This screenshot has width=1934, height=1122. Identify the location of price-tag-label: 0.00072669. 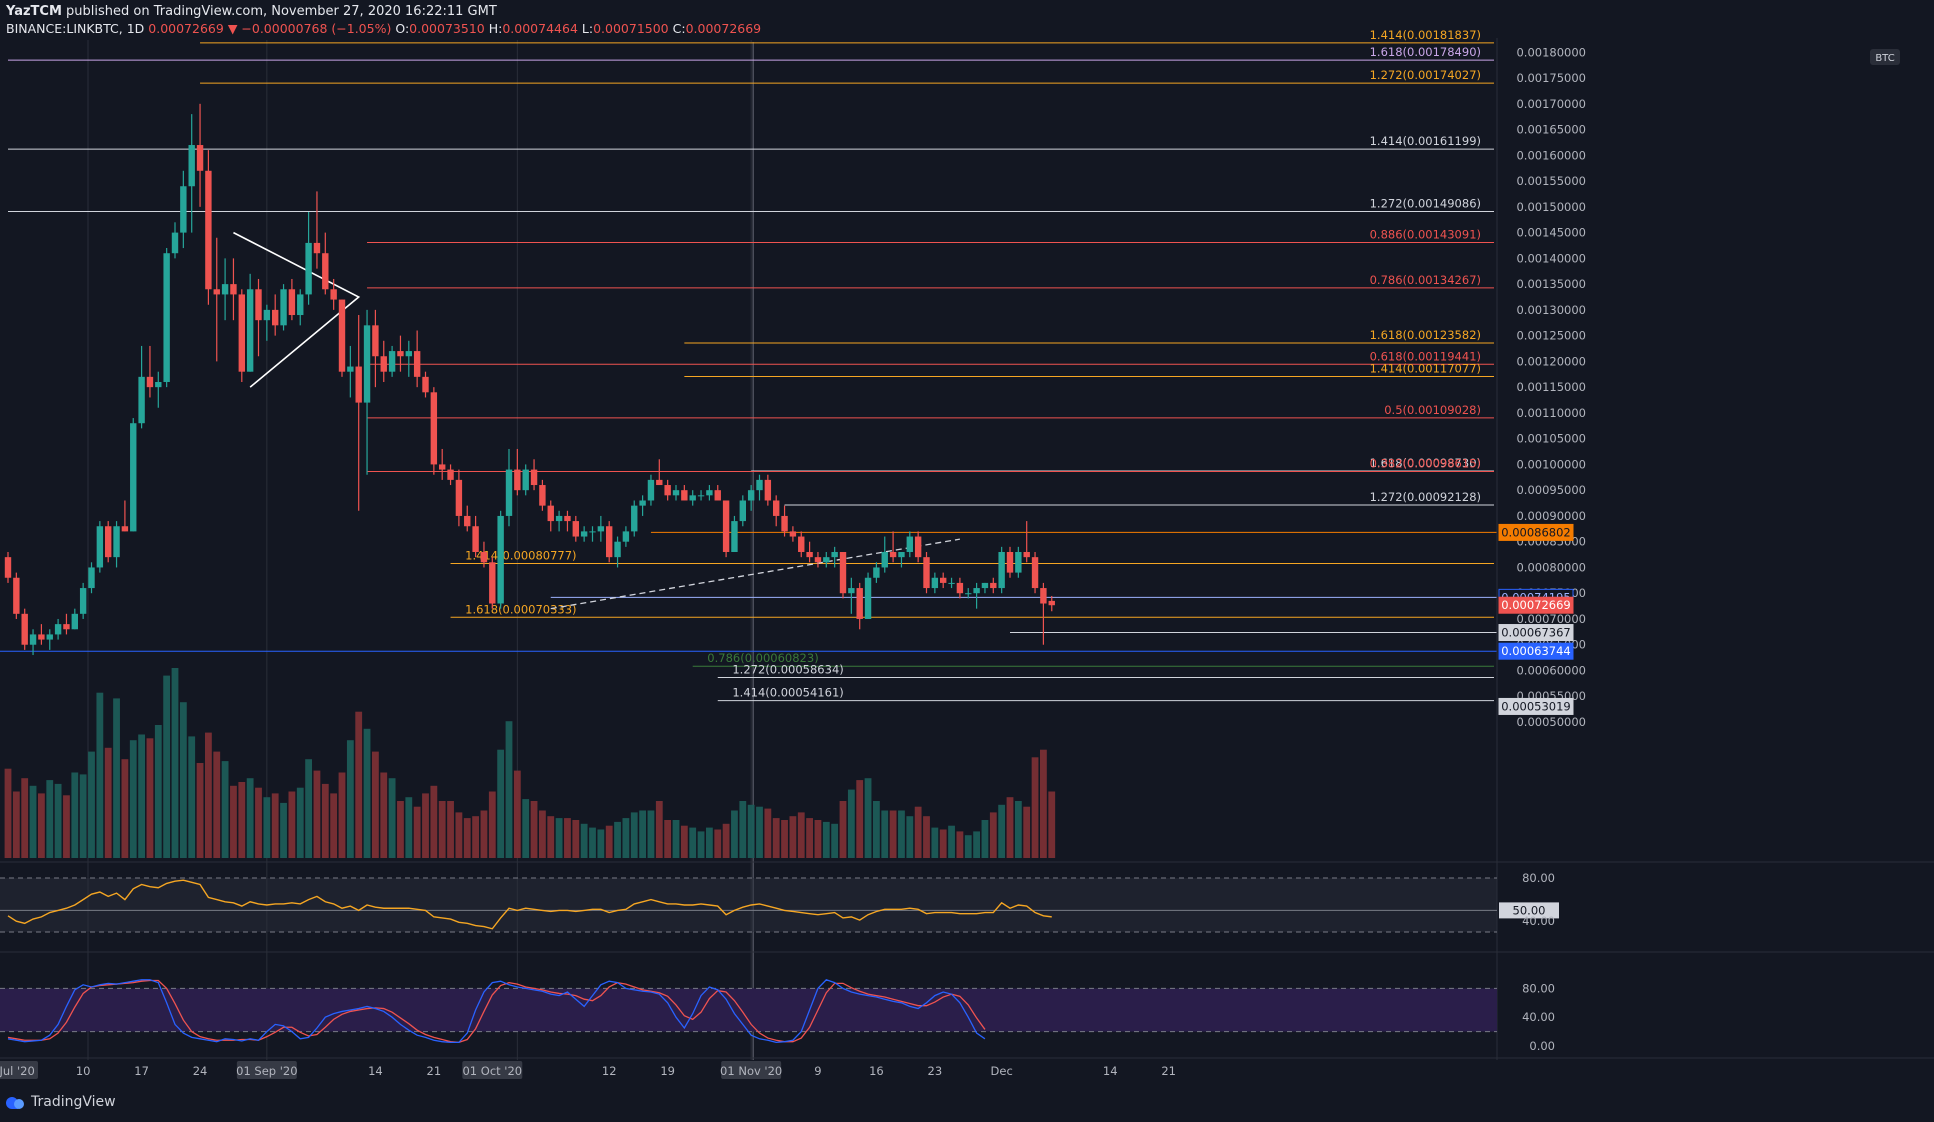
(1536, 605).